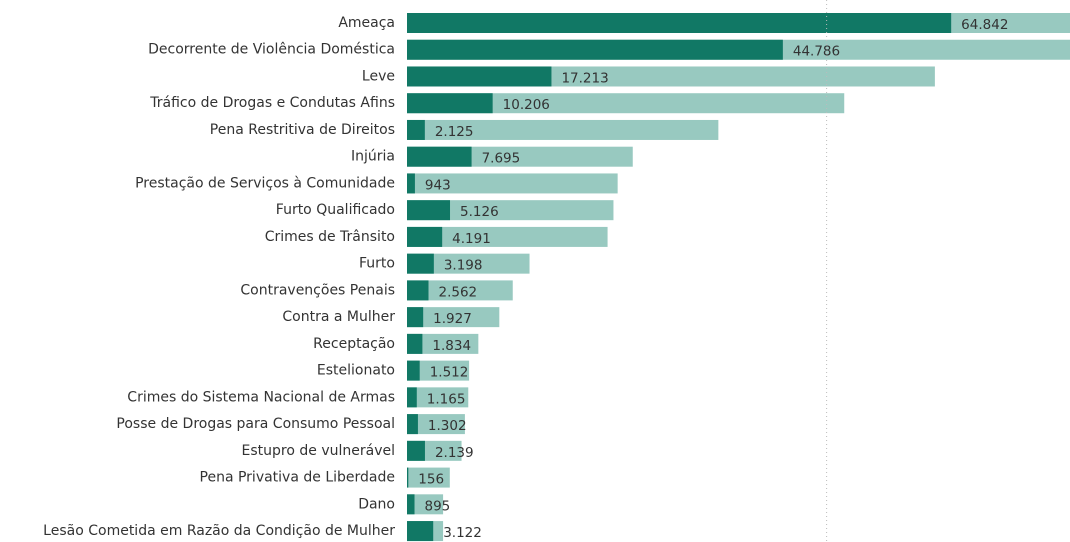 The height and width of the screenshot is (542, 1070). I want to click on category-label: Ameaça, so click(366, 23).